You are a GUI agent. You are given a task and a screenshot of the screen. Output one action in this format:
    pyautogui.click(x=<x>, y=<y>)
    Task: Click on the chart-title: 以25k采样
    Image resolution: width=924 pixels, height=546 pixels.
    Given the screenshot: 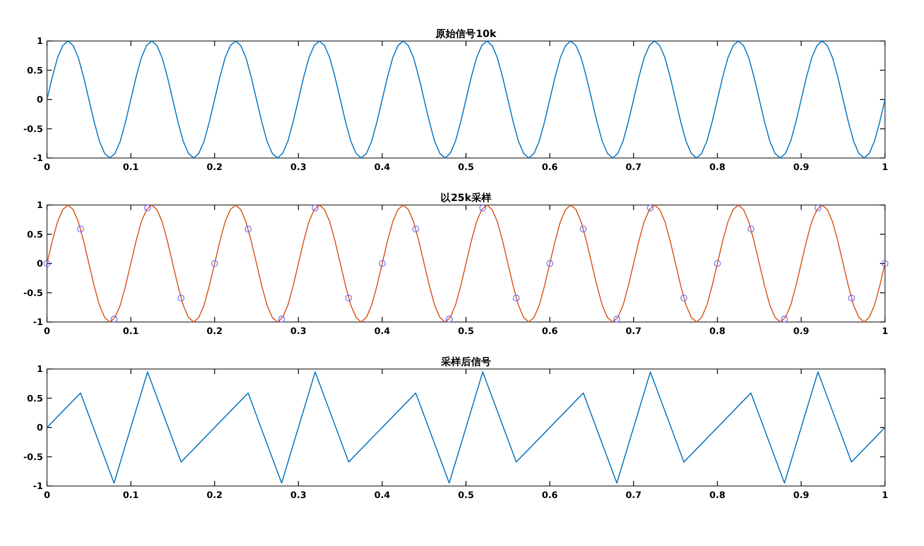 What is the action you would take?
    pyautogui.click(x=466, y=198)
    